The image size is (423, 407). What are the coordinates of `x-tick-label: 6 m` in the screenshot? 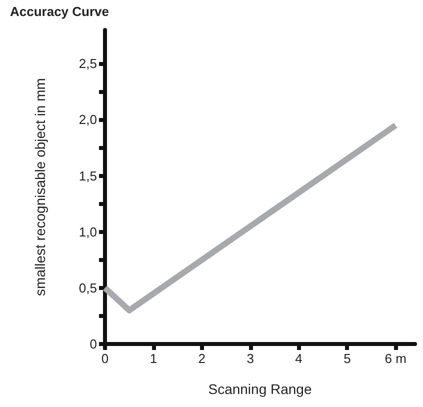 It's located at (395, 358).